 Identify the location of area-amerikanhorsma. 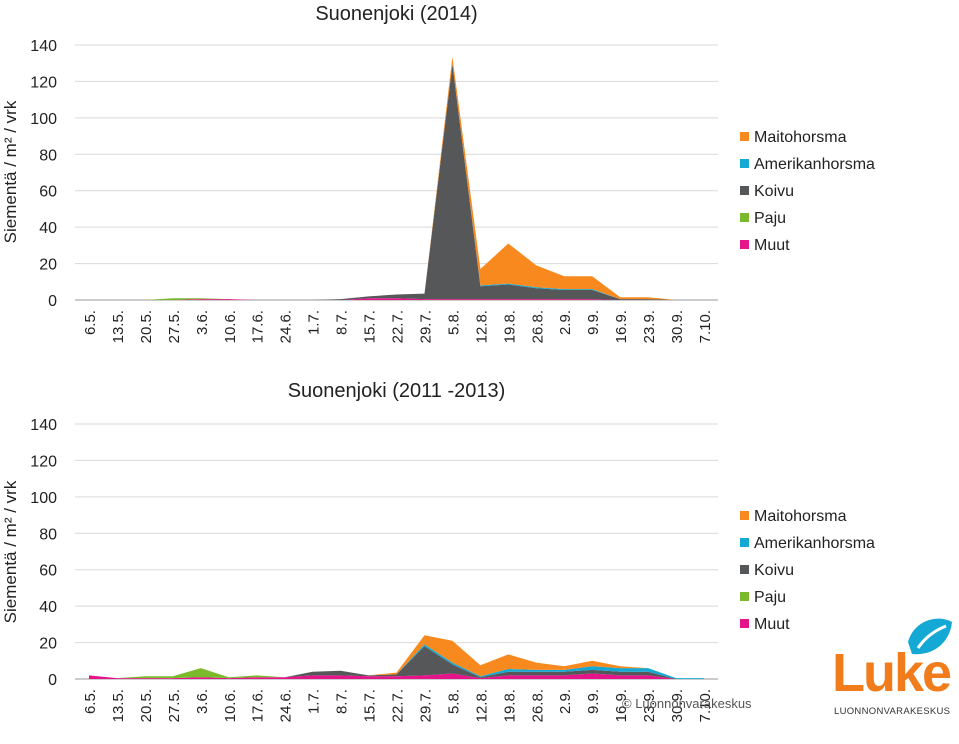
(396, 661).